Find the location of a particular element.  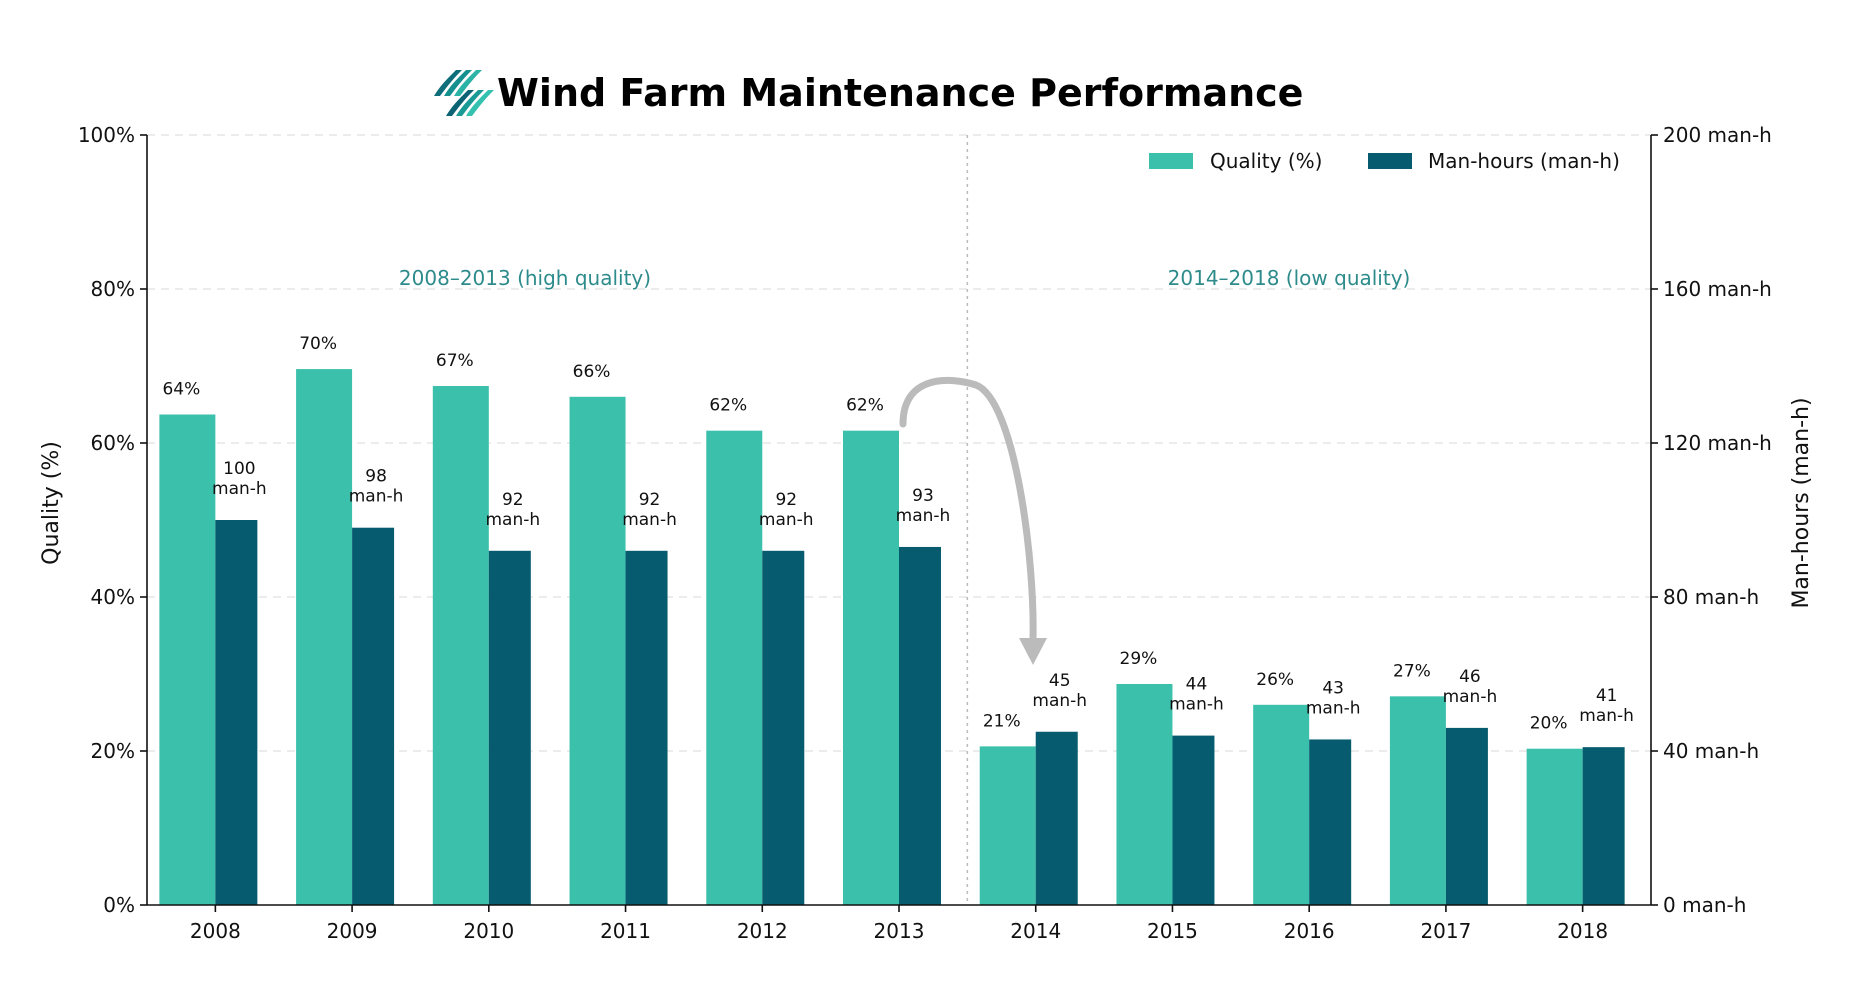

data-label-manhours-2013: 93 man-h is located at coordinates (923, 506).